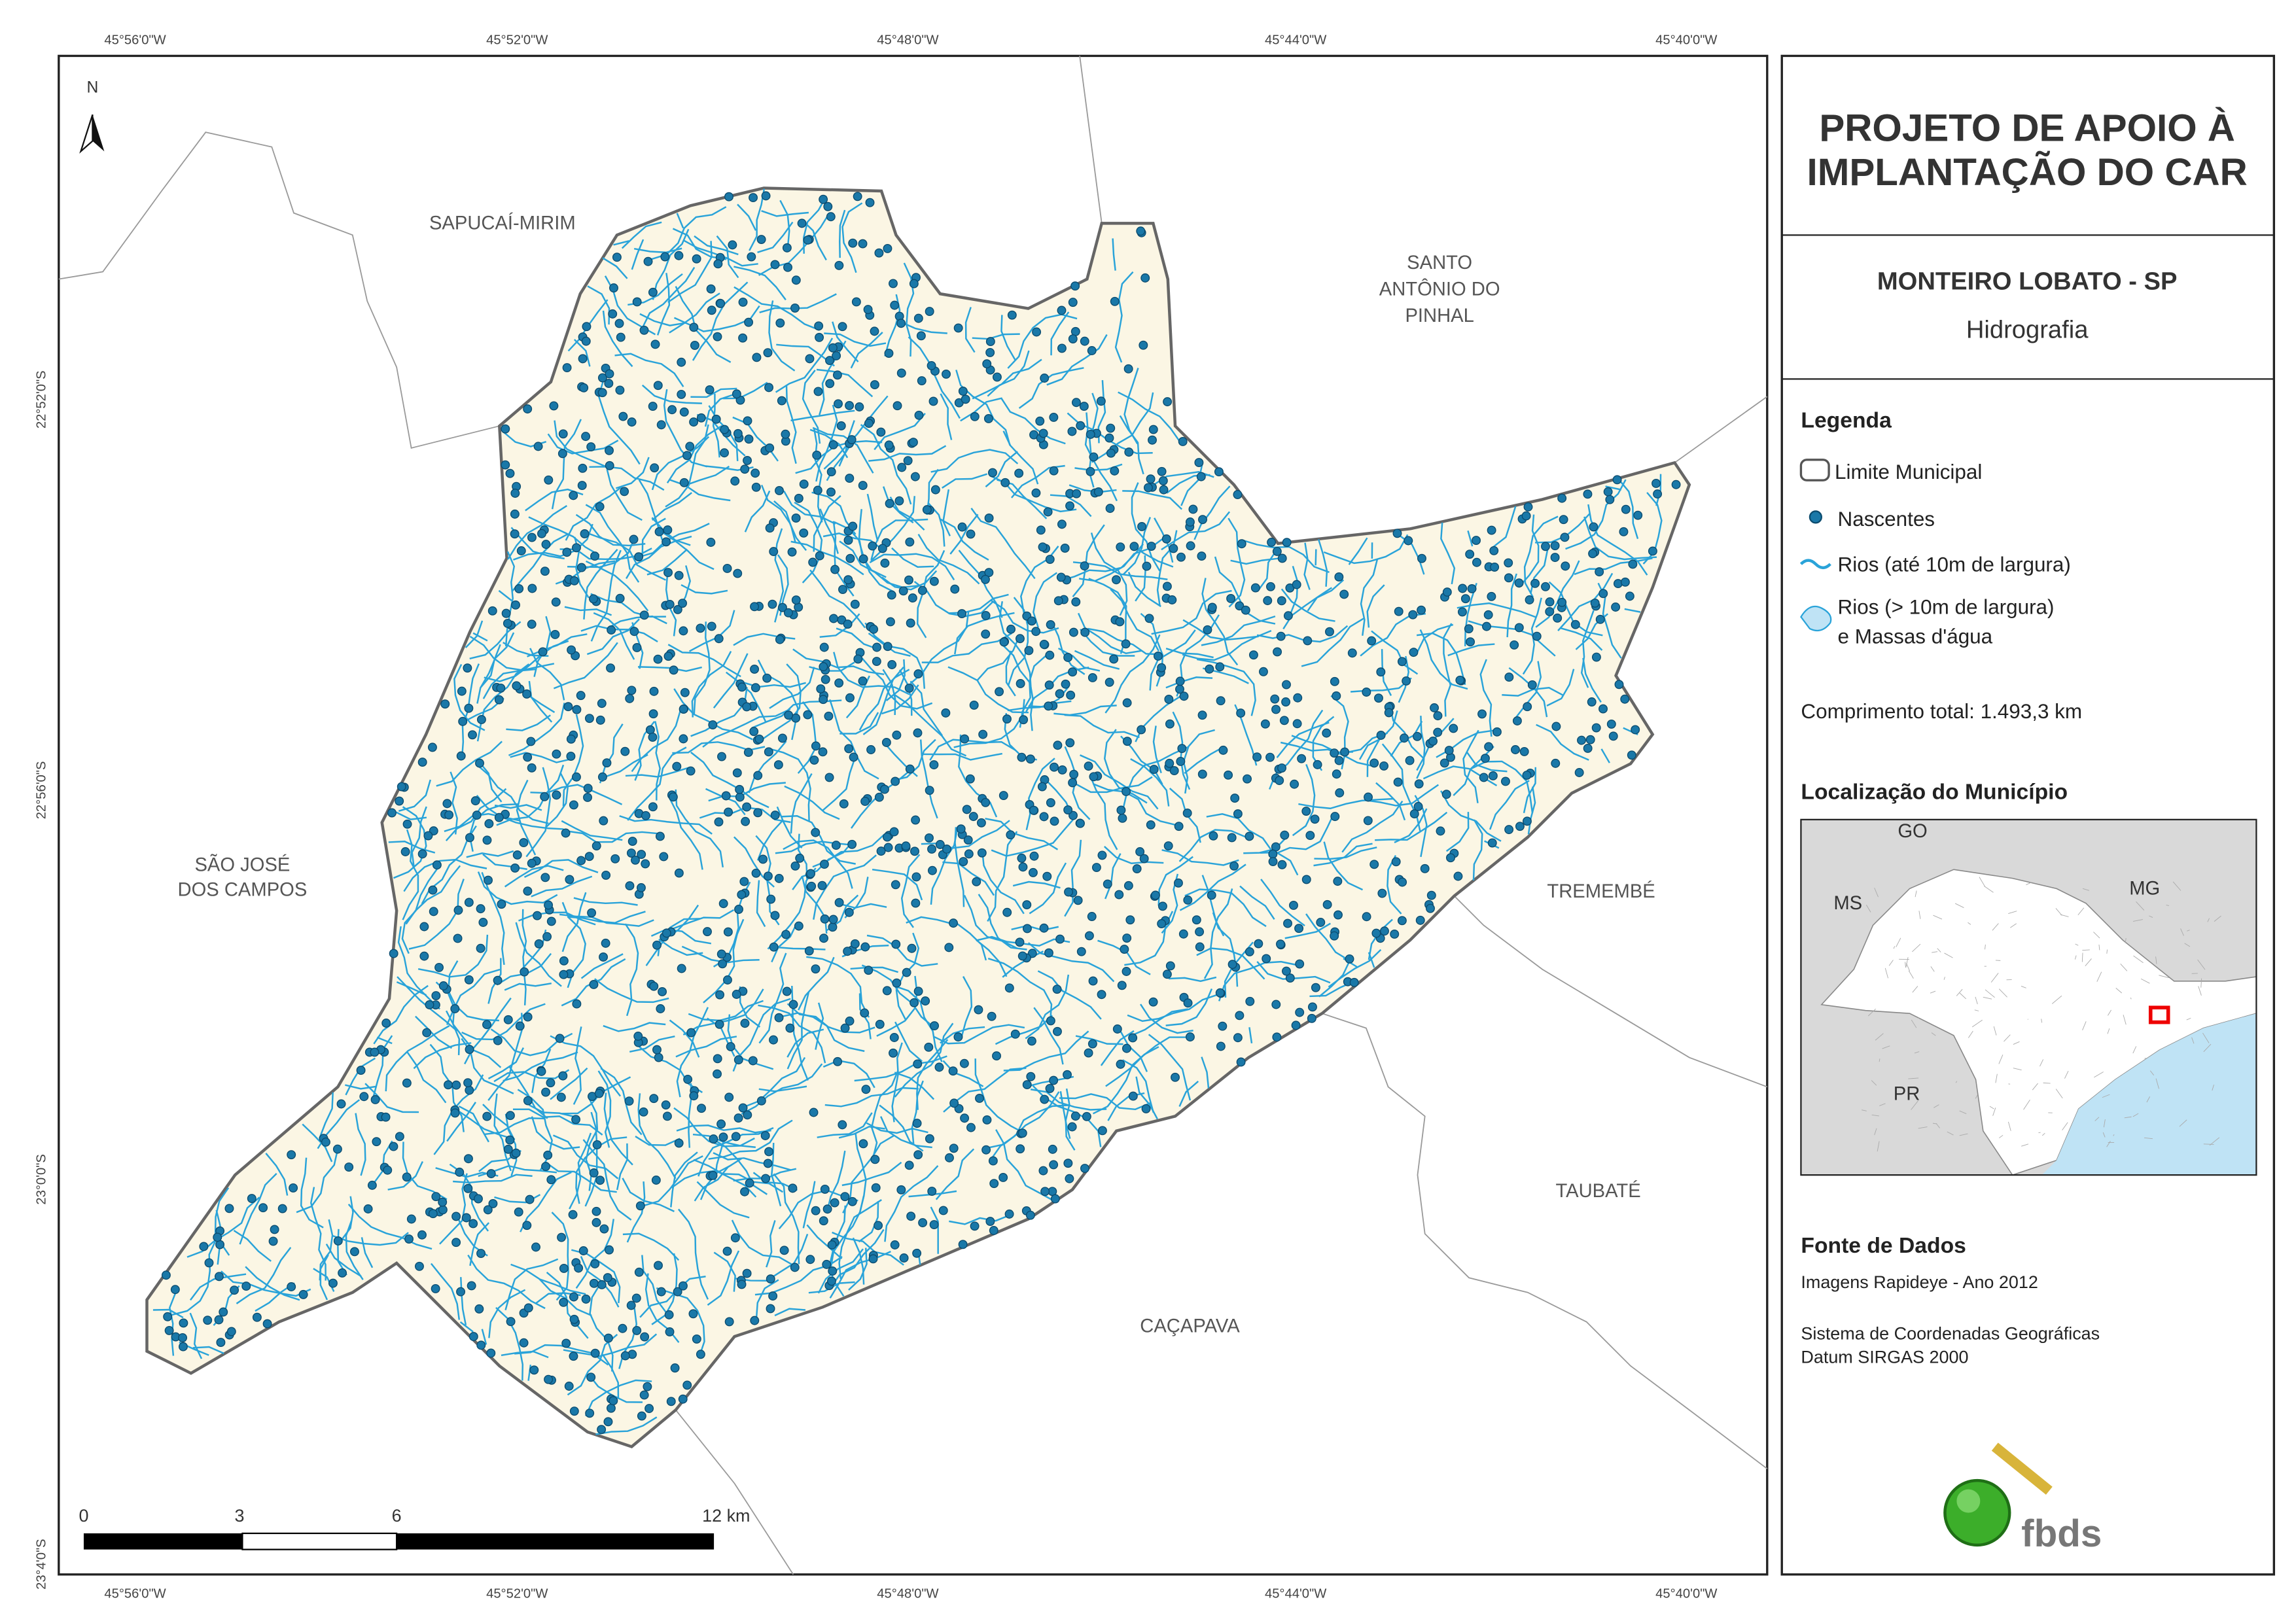  What do you see at coordinates (1941, 711) in the screenshot?
I see `total-length: Comprimento total: 1.493,3 km` at bounding box center [1941, 711].